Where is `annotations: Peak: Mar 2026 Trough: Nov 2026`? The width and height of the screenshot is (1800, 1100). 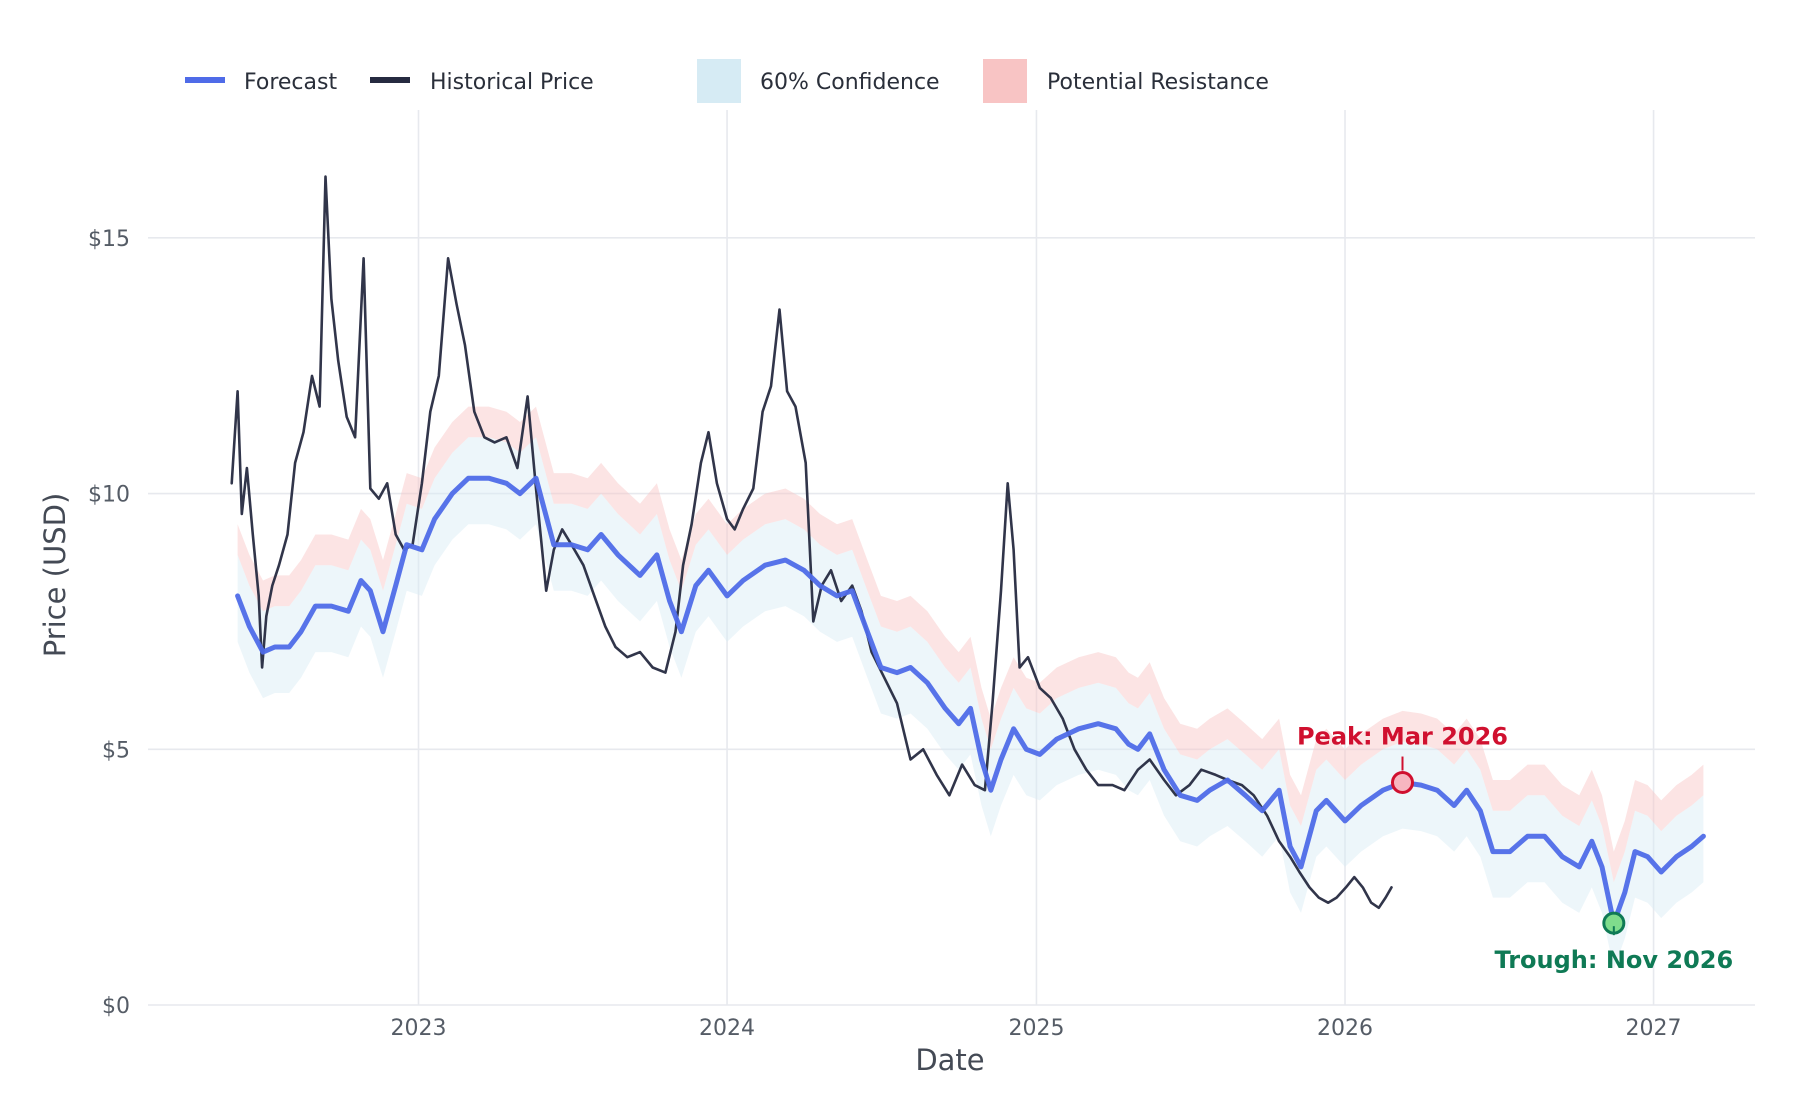 annotations: Peak: Mar 2026 Trough: Nov 2026 is located at coordinates (1515, 849).